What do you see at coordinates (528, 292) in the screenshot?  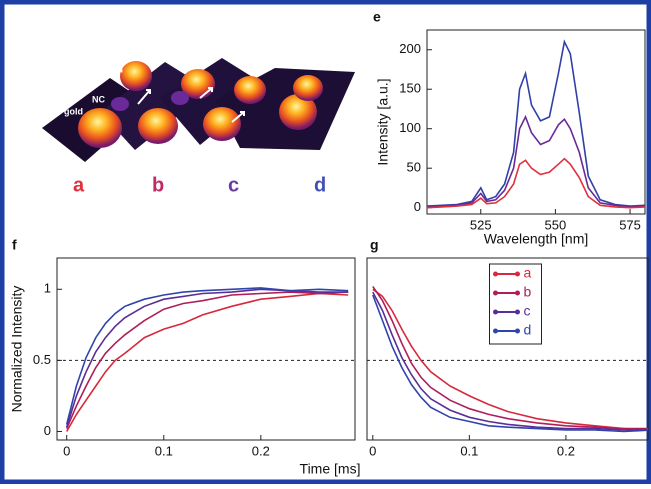 I see `legend-label: b` at bounding box center [528, 292].